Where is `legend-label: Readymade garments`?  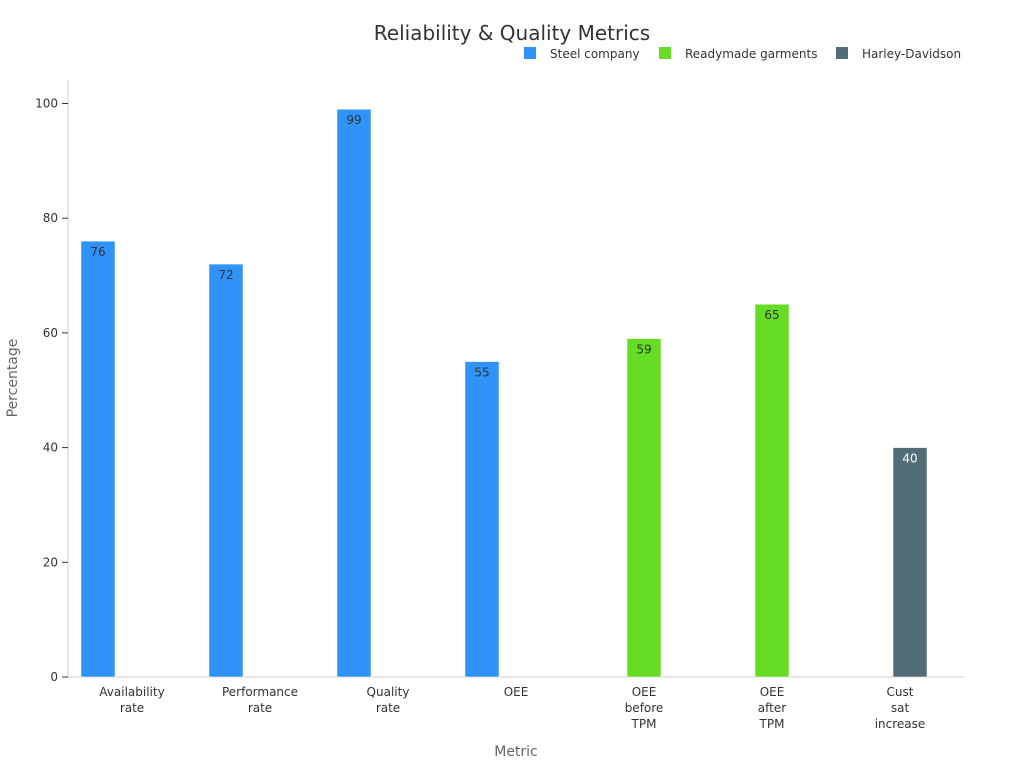
legend-label: Readymade garments is located at coordinates (751, 54).